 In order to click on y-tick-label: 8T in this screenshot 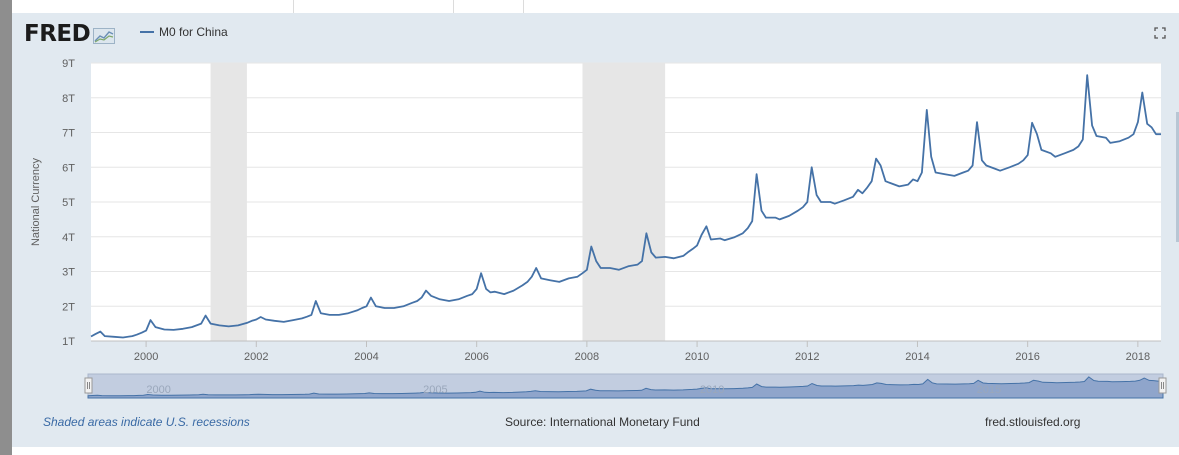, I will do `click(68, 99)`.